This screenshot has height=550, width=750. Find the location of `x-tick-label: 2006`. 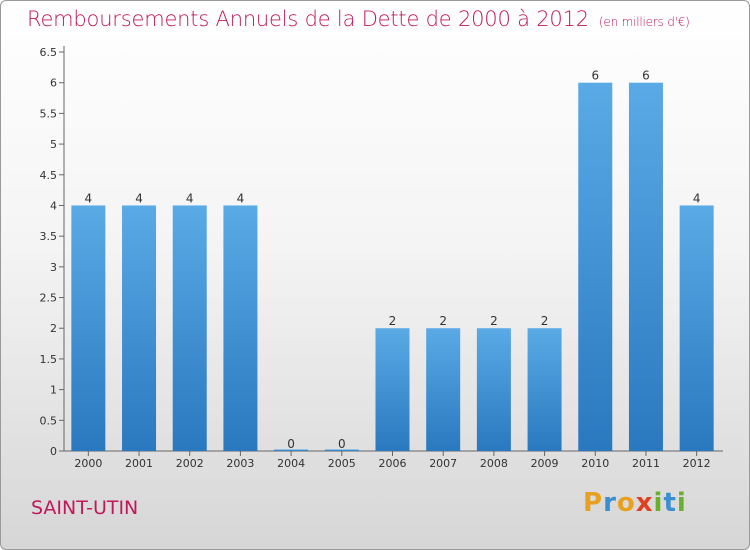

x-tick-label: 2006 is located at coordinates (393, 463).